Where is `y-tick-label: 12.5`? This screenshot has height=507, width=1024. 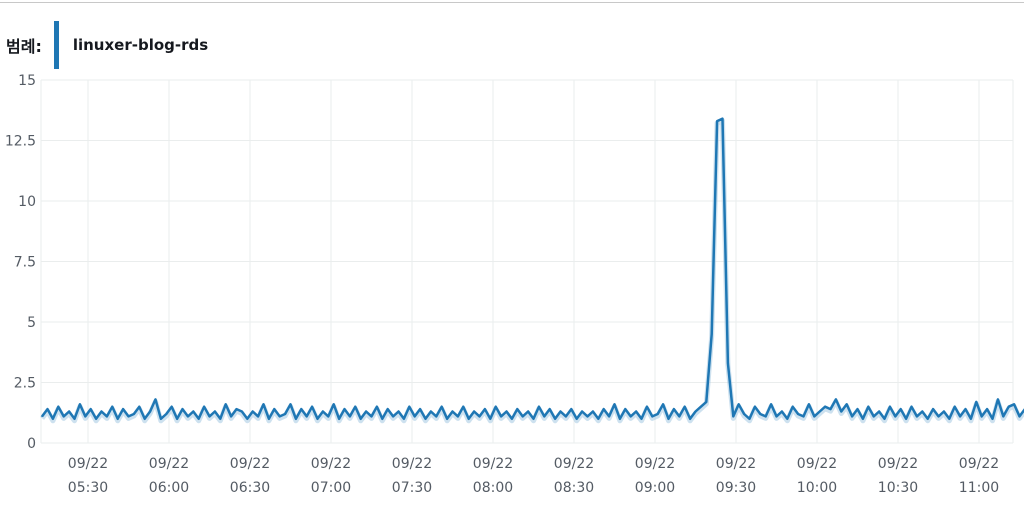
y-tick-label: 12.5 is located at coordinates (20, 142).